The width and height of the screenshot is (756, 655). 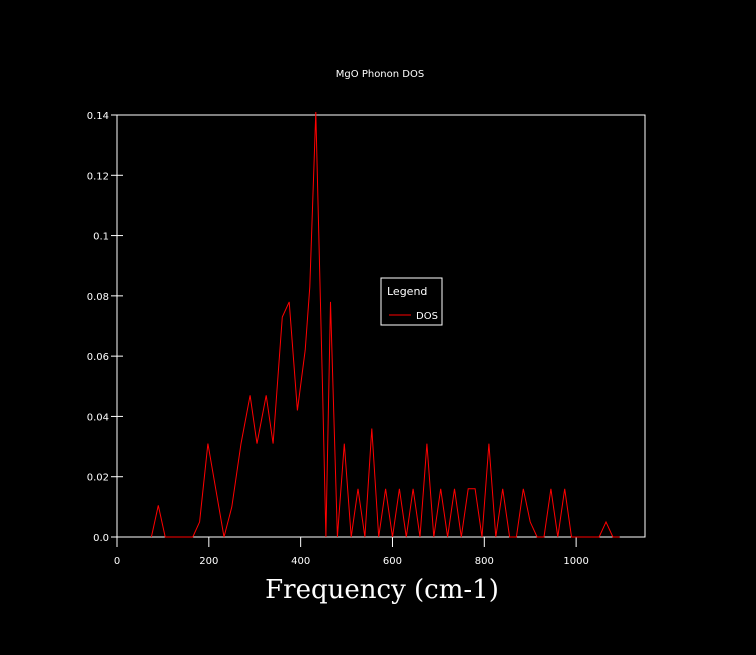 I want to click on y-tick-label: 0.06, so click(x=98, y=357).